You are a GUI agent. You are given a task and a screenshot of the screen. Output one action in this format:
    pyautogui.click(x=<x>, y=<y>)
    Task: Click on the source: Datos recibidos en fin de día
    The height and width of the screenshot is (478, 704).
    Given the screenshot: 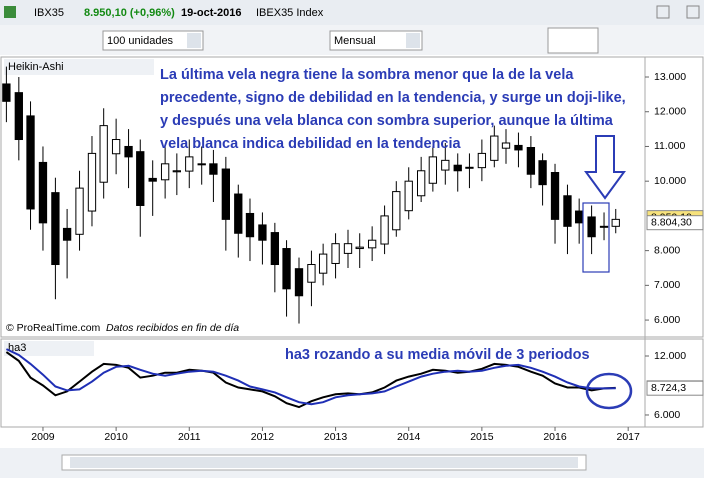 What is the action you would take?
    pyautogui.click(x=172, y=328)
    